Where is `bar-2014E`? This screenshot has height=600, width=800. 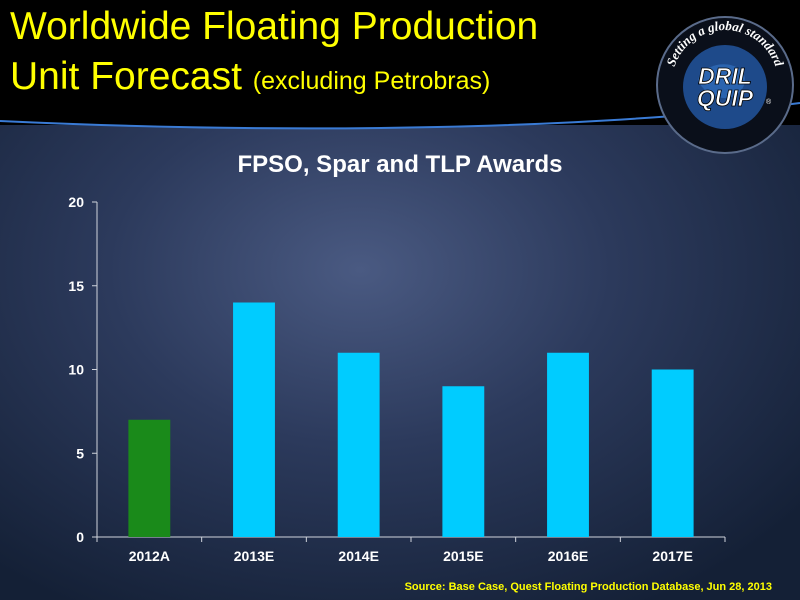
bar-2014E is located at coordinates (358, 444).